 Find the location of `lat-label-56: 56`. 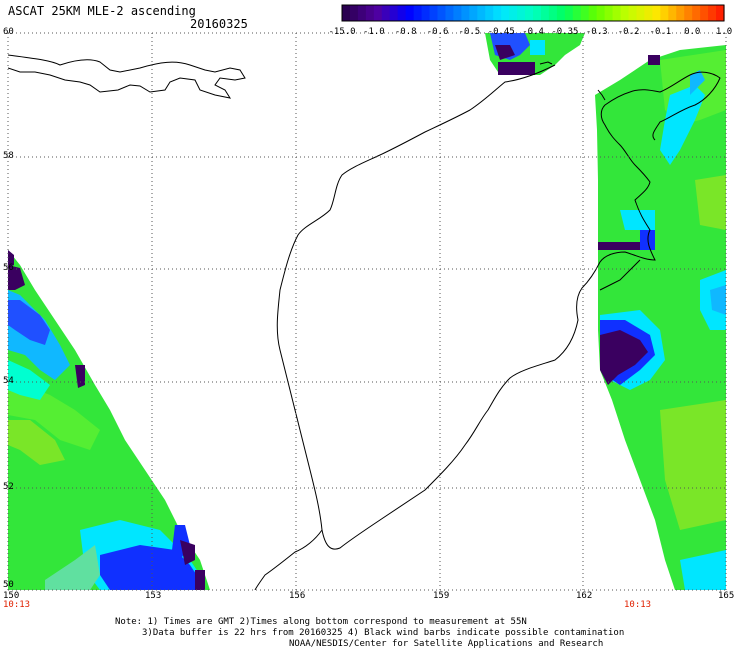

lat-label-56: 56 is located at coordinates (8, 268).